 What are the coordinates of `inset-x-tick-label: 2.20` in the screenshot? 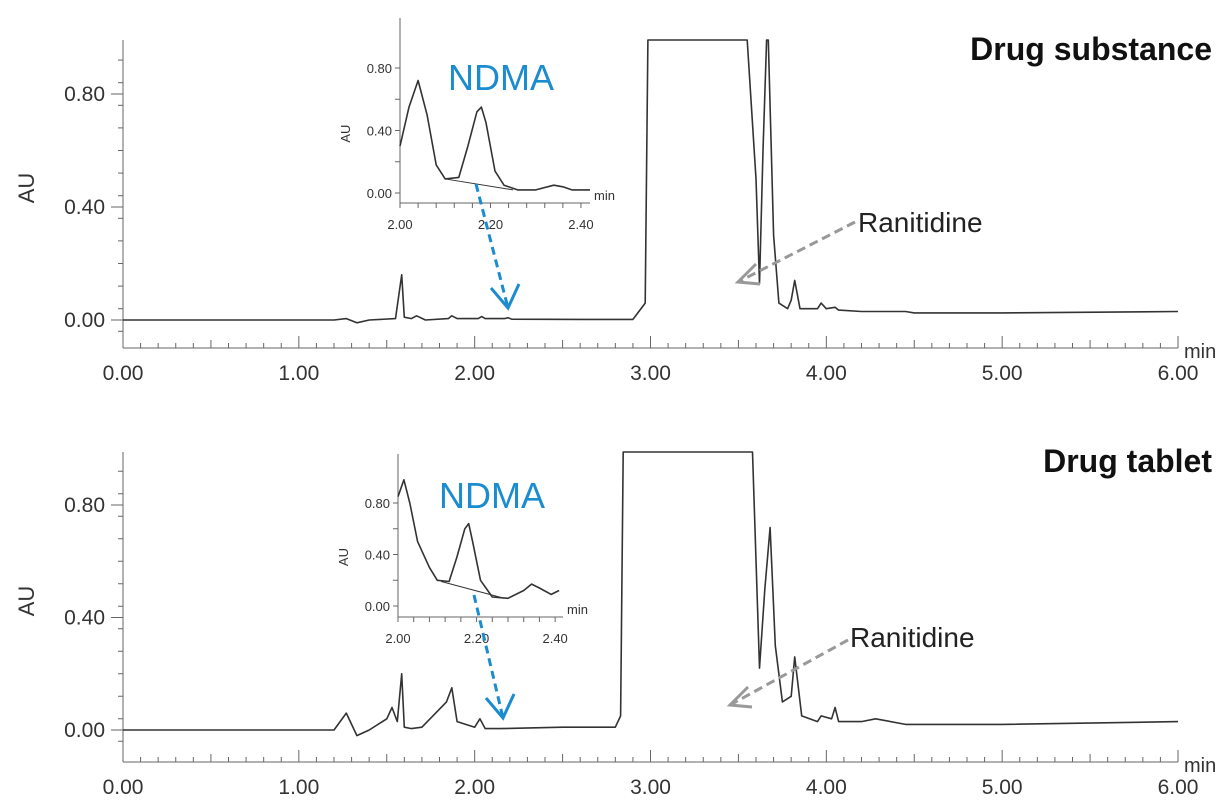 It's located at (490, 224).